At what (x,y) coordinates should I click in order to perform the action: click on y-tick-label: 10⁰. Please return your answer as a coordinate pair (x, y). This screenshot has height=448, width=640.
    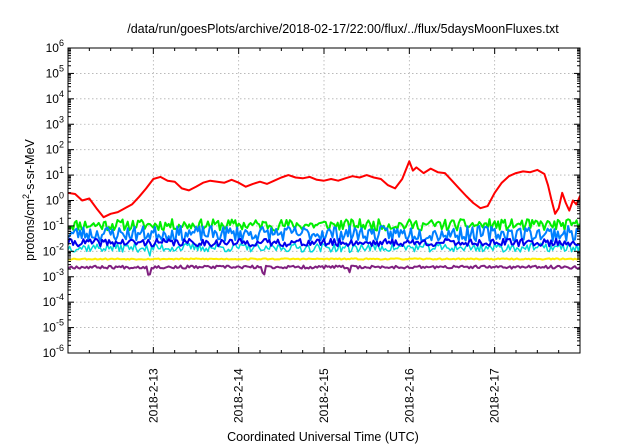
    Looking at the image, I should click on (55, 199).